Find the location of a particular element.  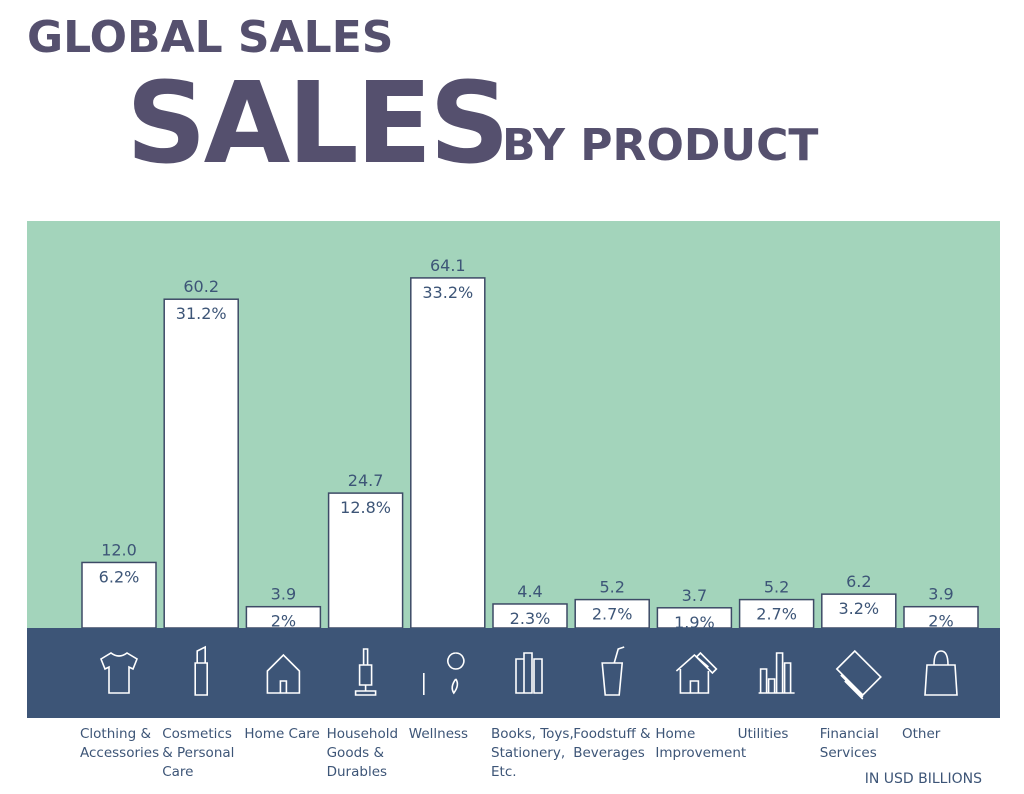

chart-subtitle-suffix: BY PRODUCT is located at coordinates (660, 145).